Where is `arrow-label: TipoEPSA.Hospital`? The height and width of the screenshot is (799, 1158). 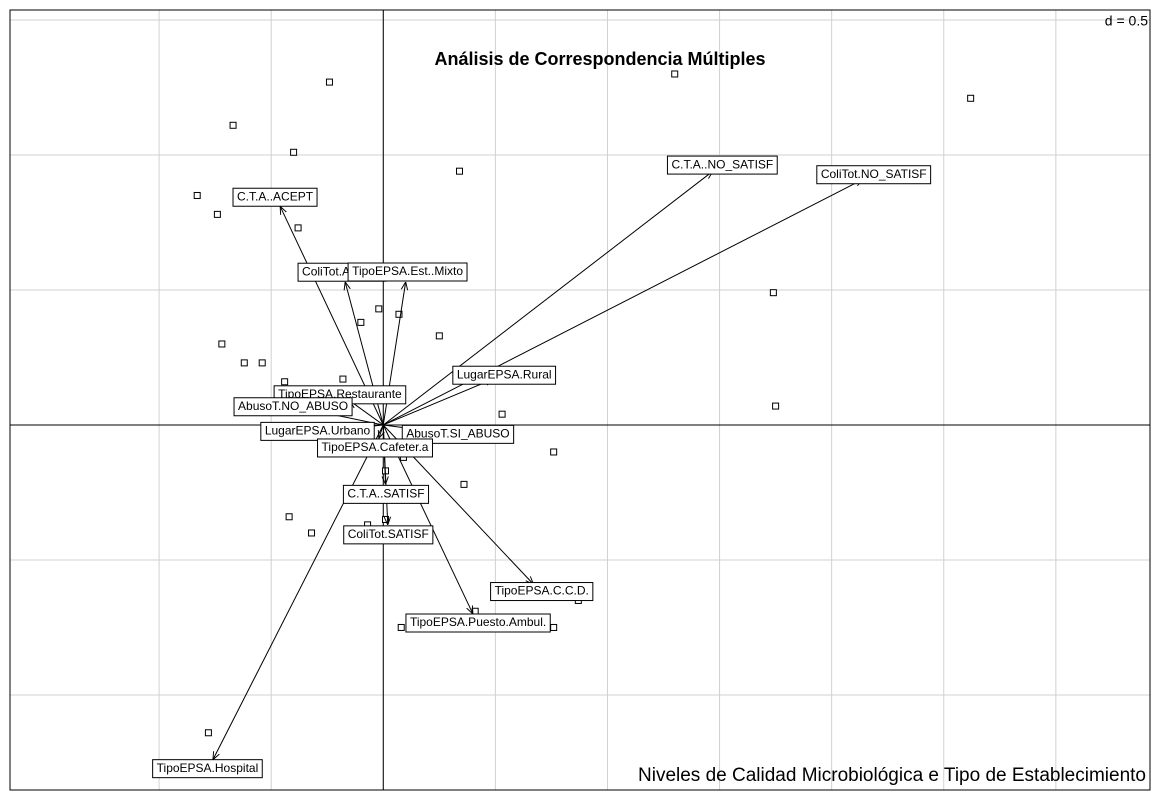 arrow-label: TipoEPSA.Hospital is located at coordinates (208, 768).